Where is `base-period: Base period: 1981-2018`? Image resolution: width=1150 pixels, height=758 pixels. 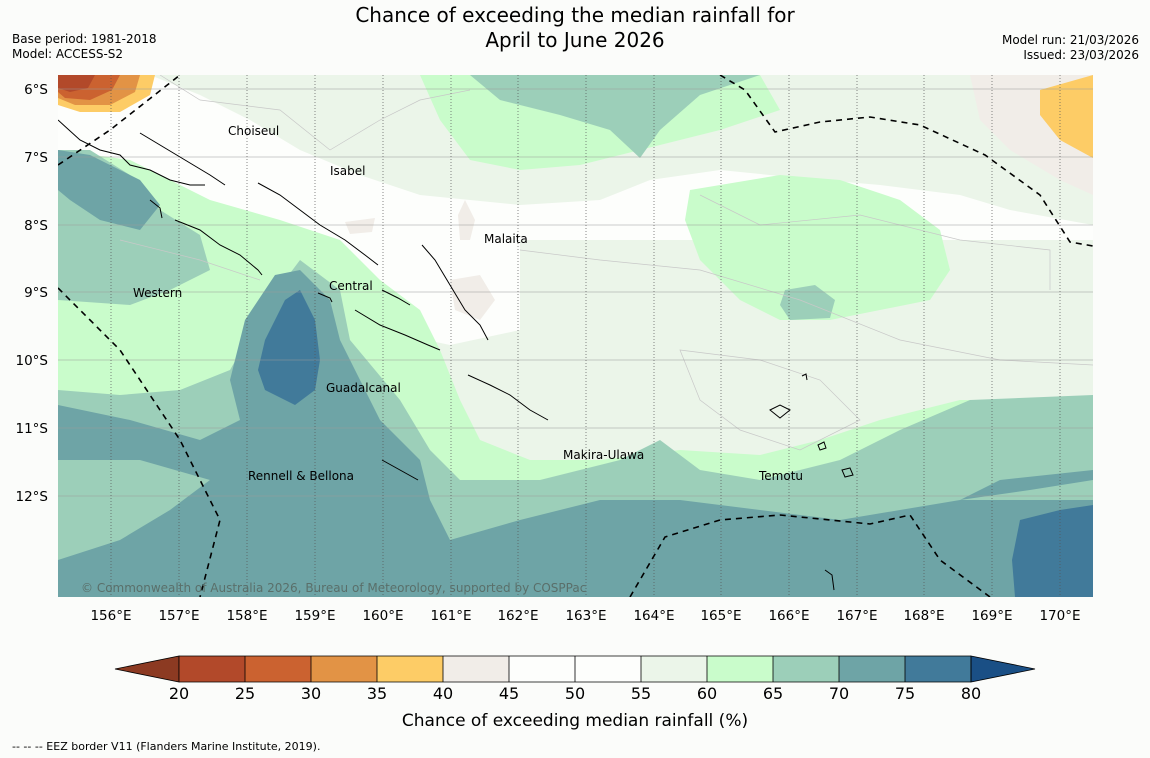
base-period: Base period: 1981-2018 is located at coordinates (84, 39).